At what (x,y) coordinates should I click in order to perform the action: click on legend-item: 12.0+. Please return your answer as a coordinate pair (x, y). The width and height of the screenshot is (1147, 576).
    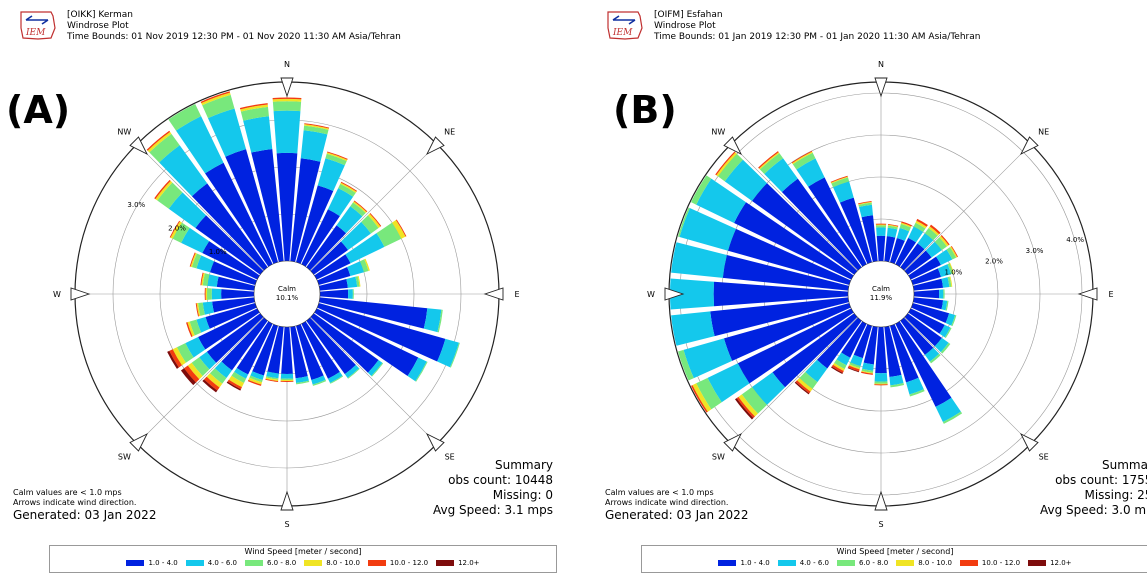
    Looking at the image, I should click on (458, 563).